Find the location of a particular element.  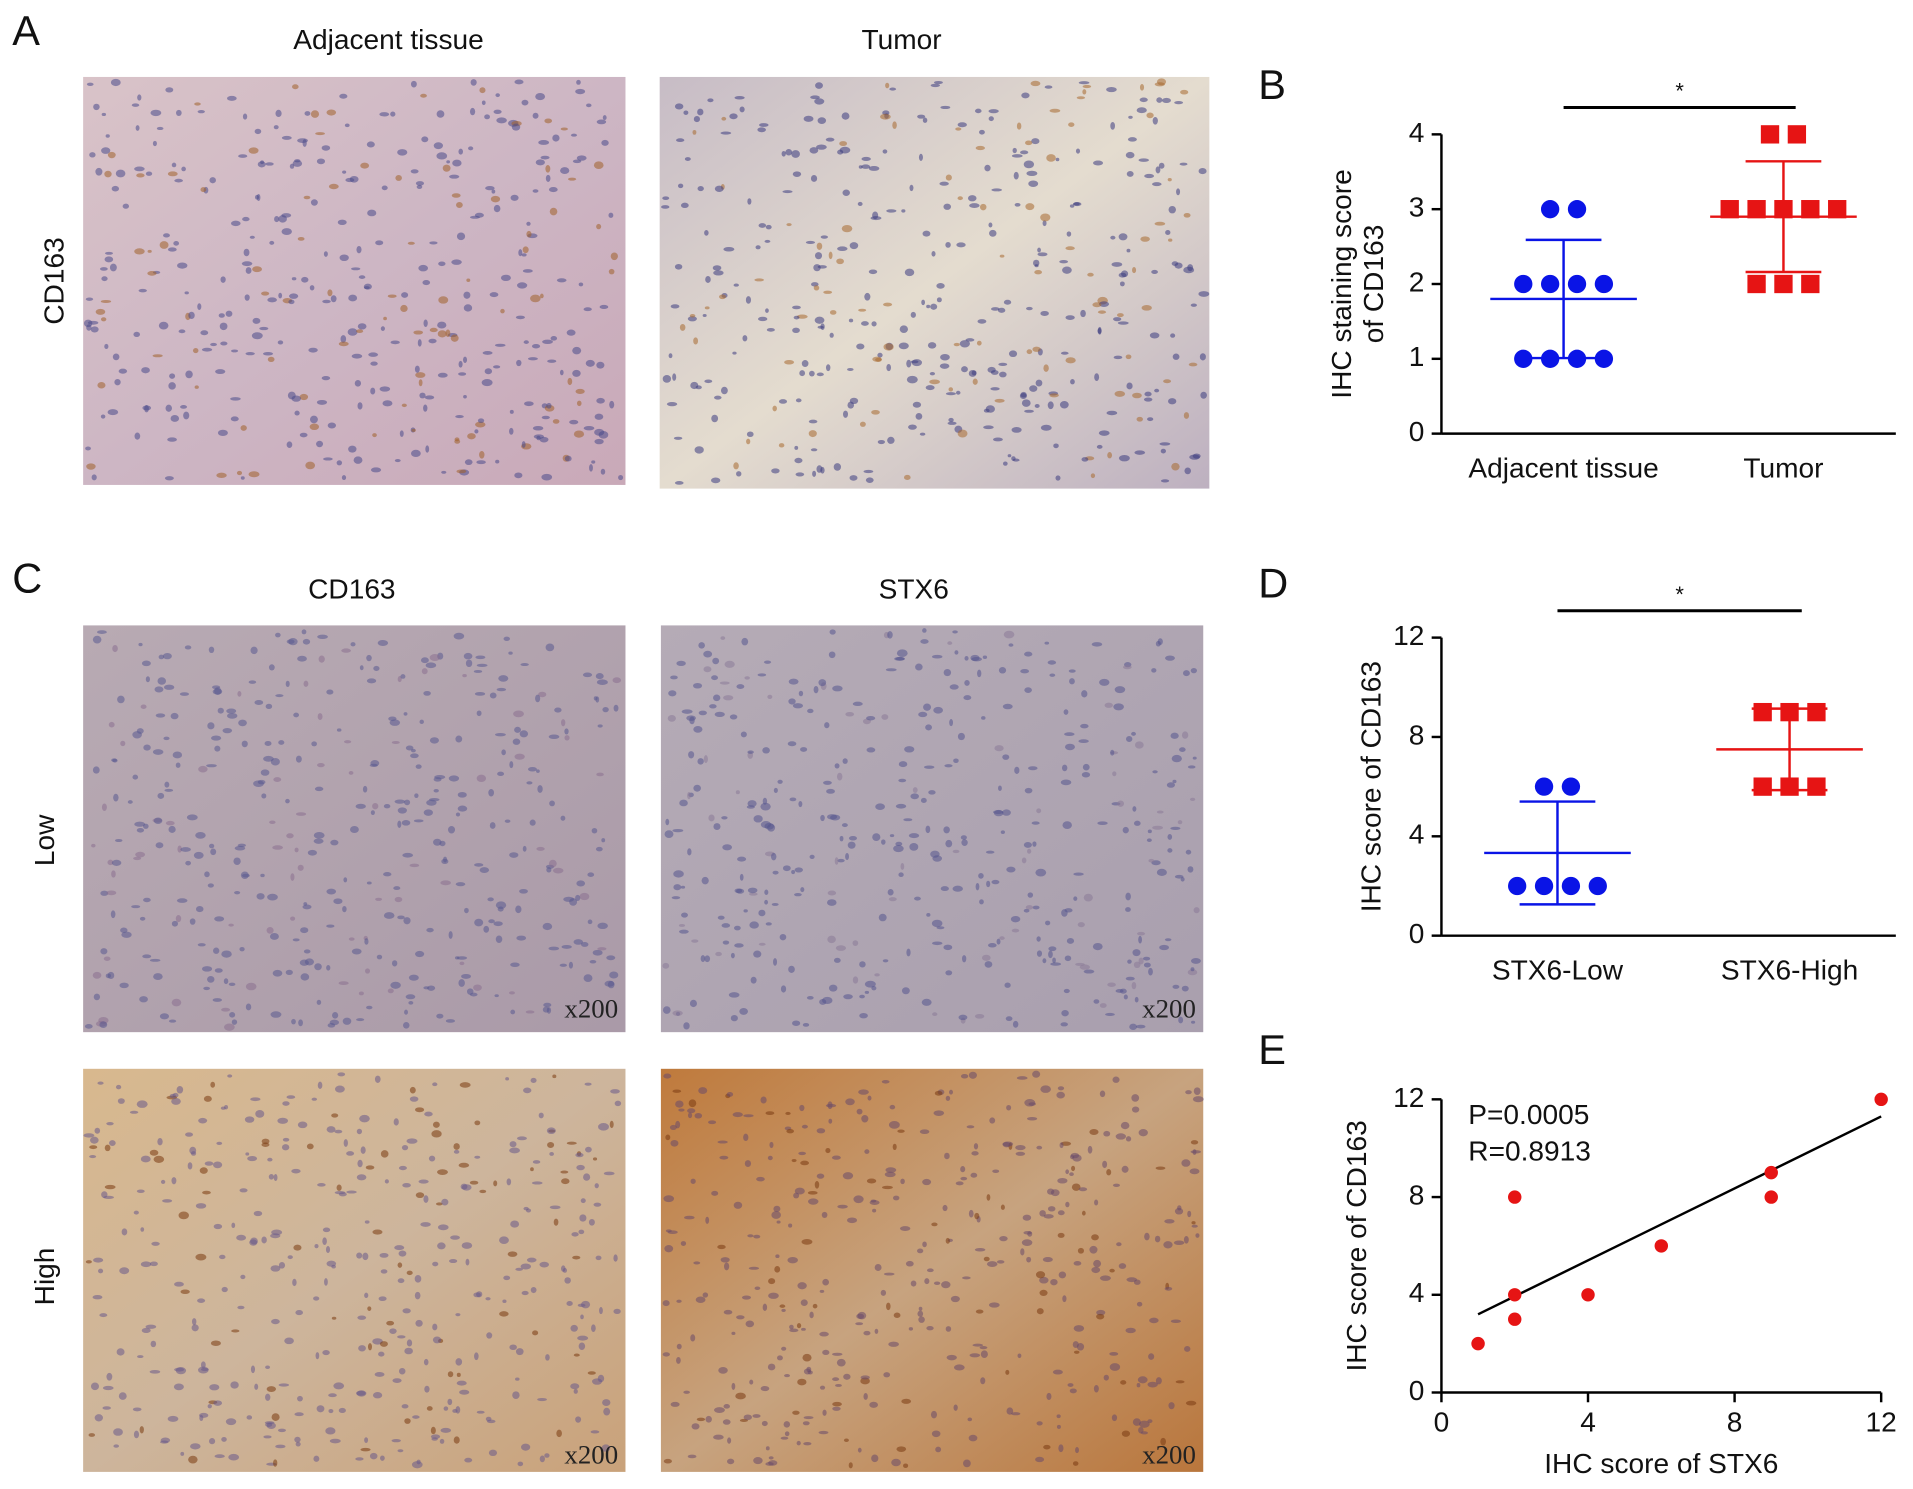

magnification: x200 is located at coordinates (1169, 1454).